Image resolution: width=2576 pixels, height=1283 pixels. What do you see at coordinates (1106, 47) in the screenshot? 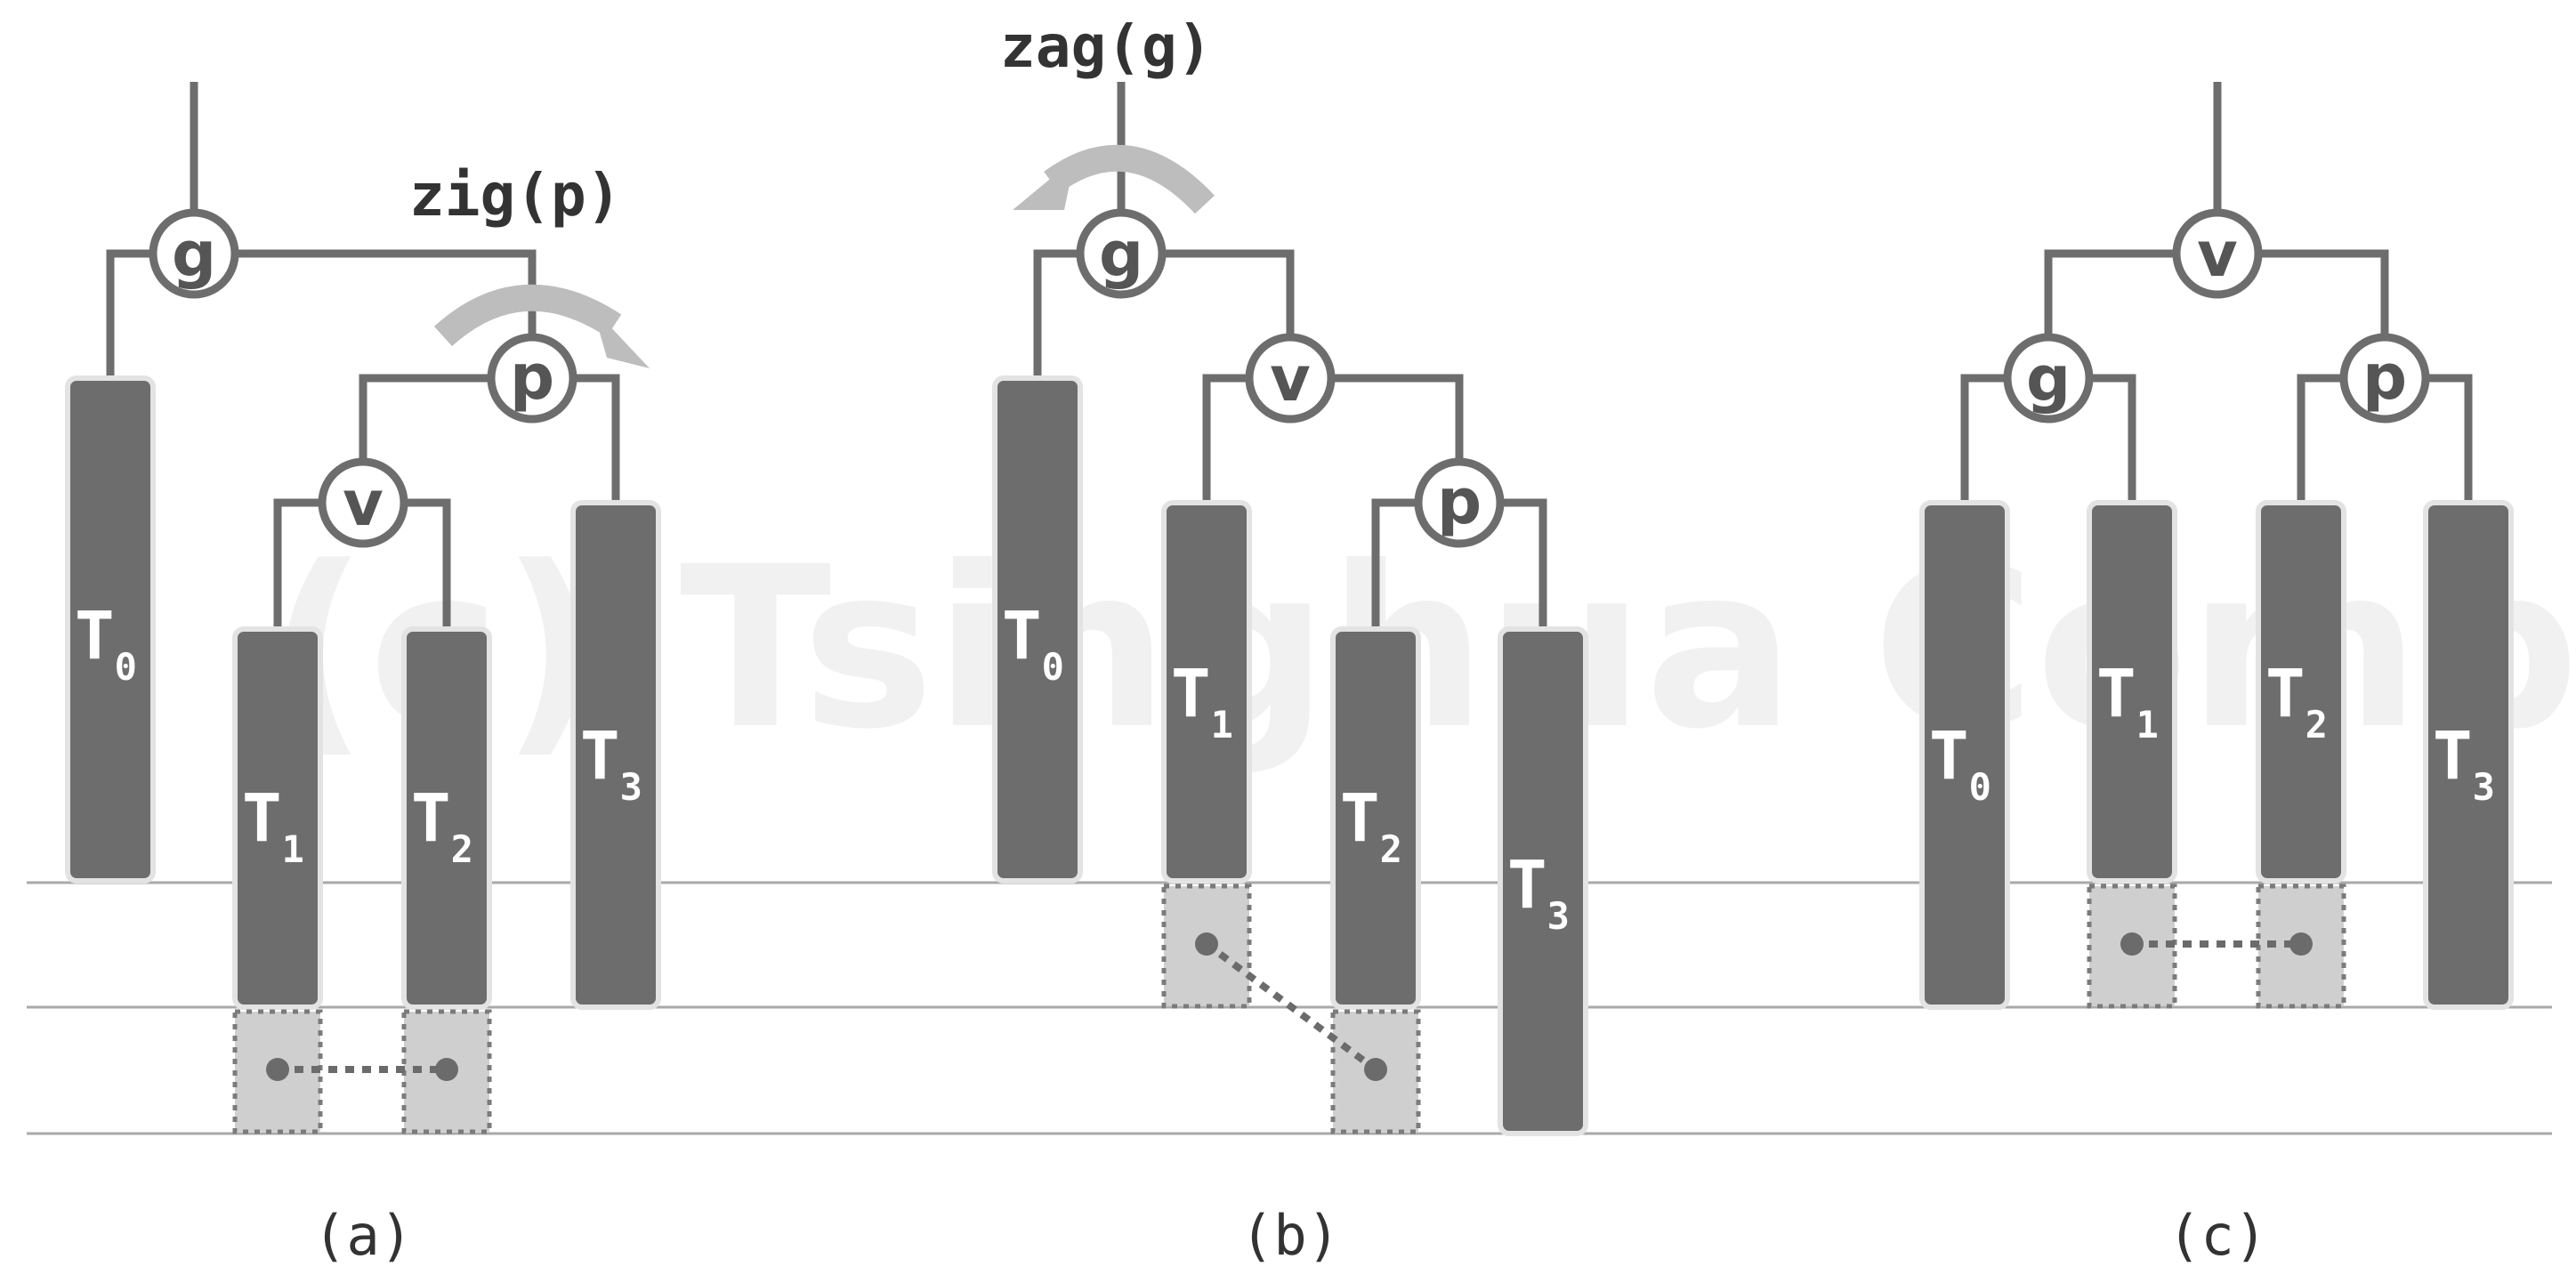
I see `operation-label-zag: zag(g)` at bounding box center [1106, 47].